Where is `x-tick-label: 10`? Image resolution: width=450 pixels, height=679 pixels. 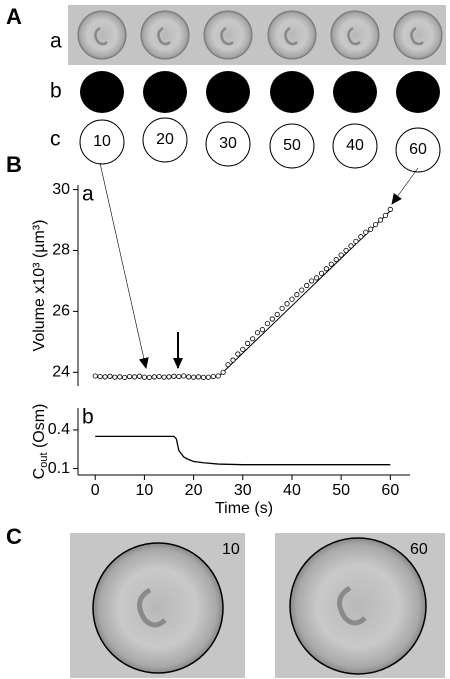 x-tick-label: 10 is located at coordinates (145, 490).